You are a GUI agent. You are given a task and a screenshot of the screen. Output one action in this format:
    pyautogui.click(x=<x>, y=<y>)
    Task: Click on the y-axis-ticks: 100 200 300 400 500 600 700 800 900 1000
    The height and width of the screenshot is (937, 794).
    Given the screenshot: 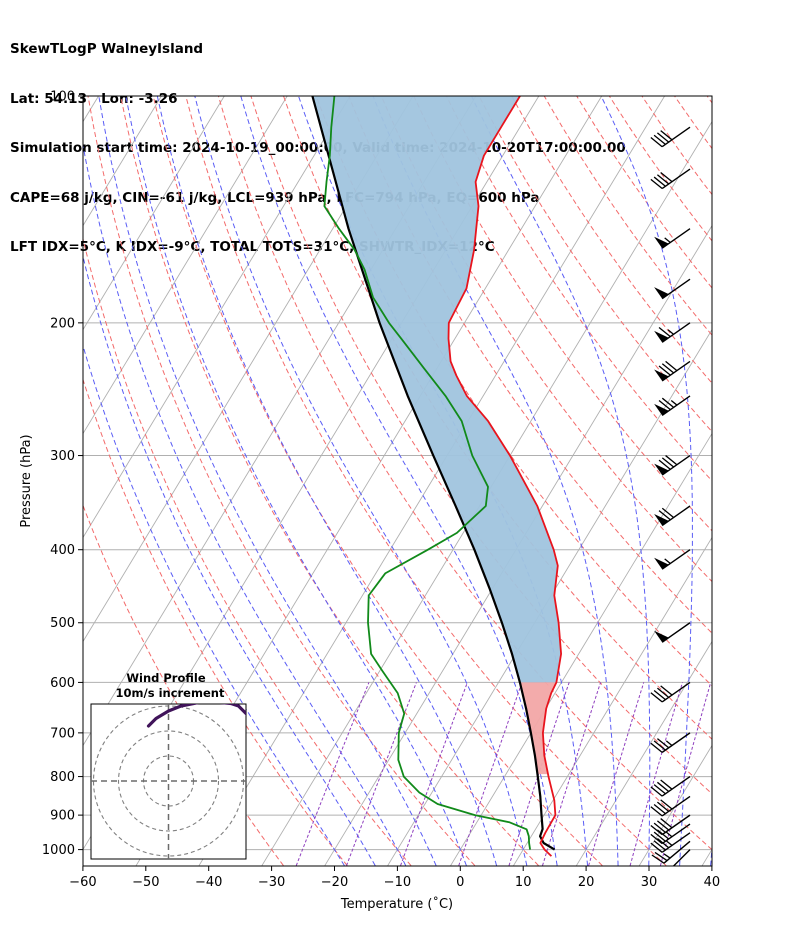 What is the action you would take?
    pyautogui.click(x=62, y=474)
    